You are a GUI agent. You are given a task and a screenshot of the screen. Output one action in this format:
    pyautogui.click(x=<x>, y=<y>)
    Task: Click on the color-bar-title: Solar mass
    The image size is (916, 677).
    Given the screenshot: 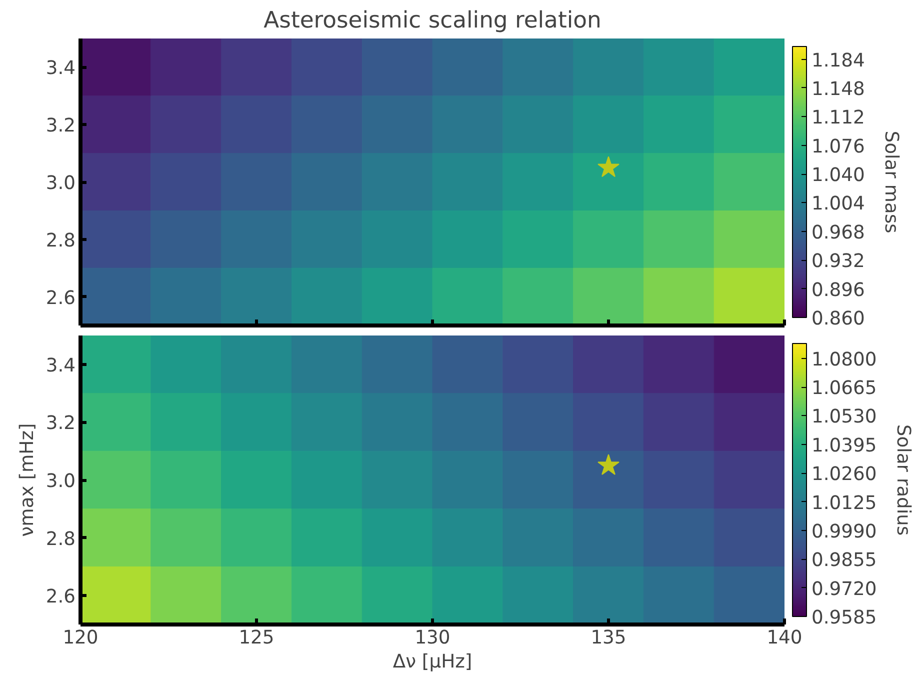 What is the action you would take?
    pyautogui.click(x=891, y=182)
    